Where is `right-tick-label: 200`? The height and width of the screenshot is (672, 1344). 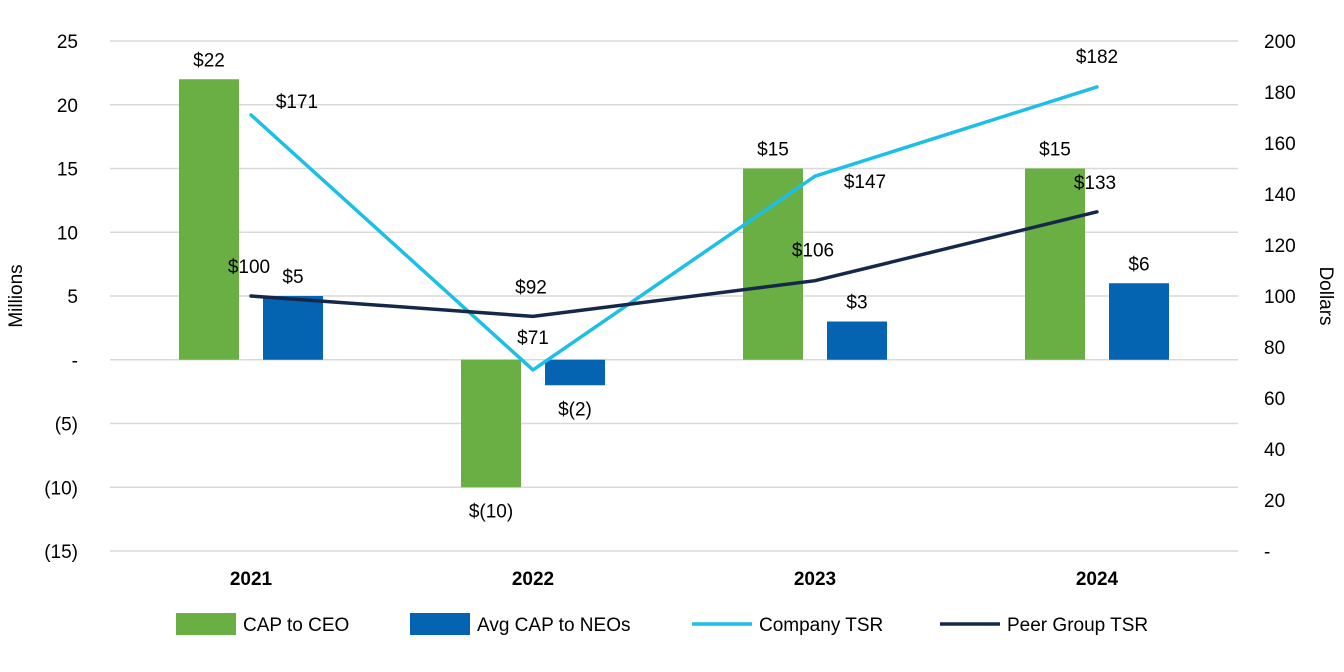 right-tick-label: 200 is located at coordinates (1280, 42).